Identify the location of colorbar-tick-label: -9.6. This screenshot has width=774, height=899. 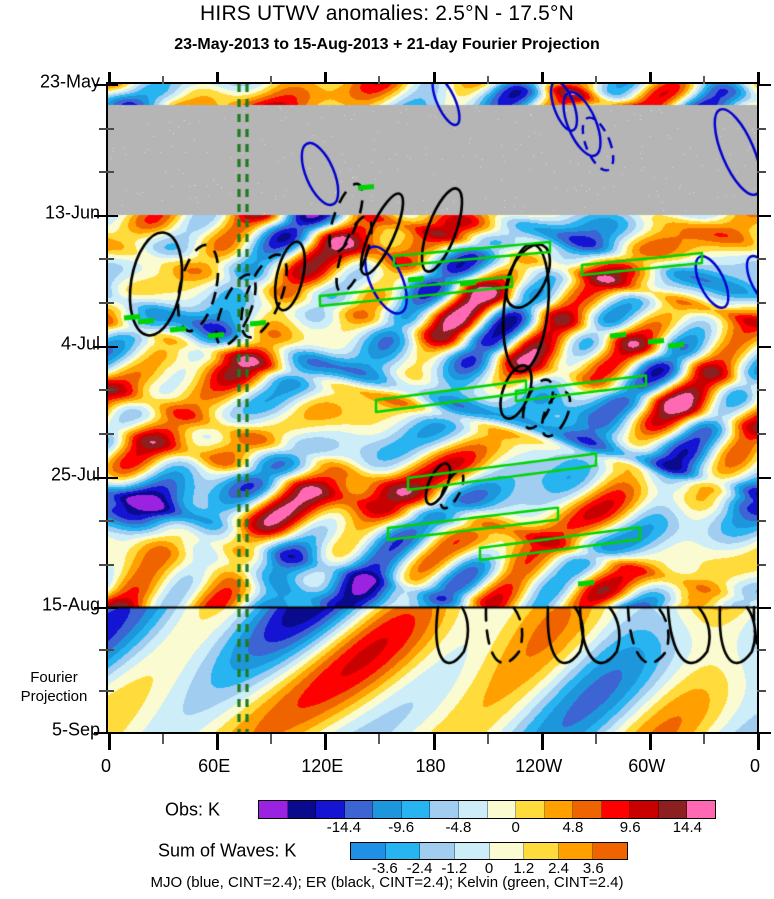
(401, 827).